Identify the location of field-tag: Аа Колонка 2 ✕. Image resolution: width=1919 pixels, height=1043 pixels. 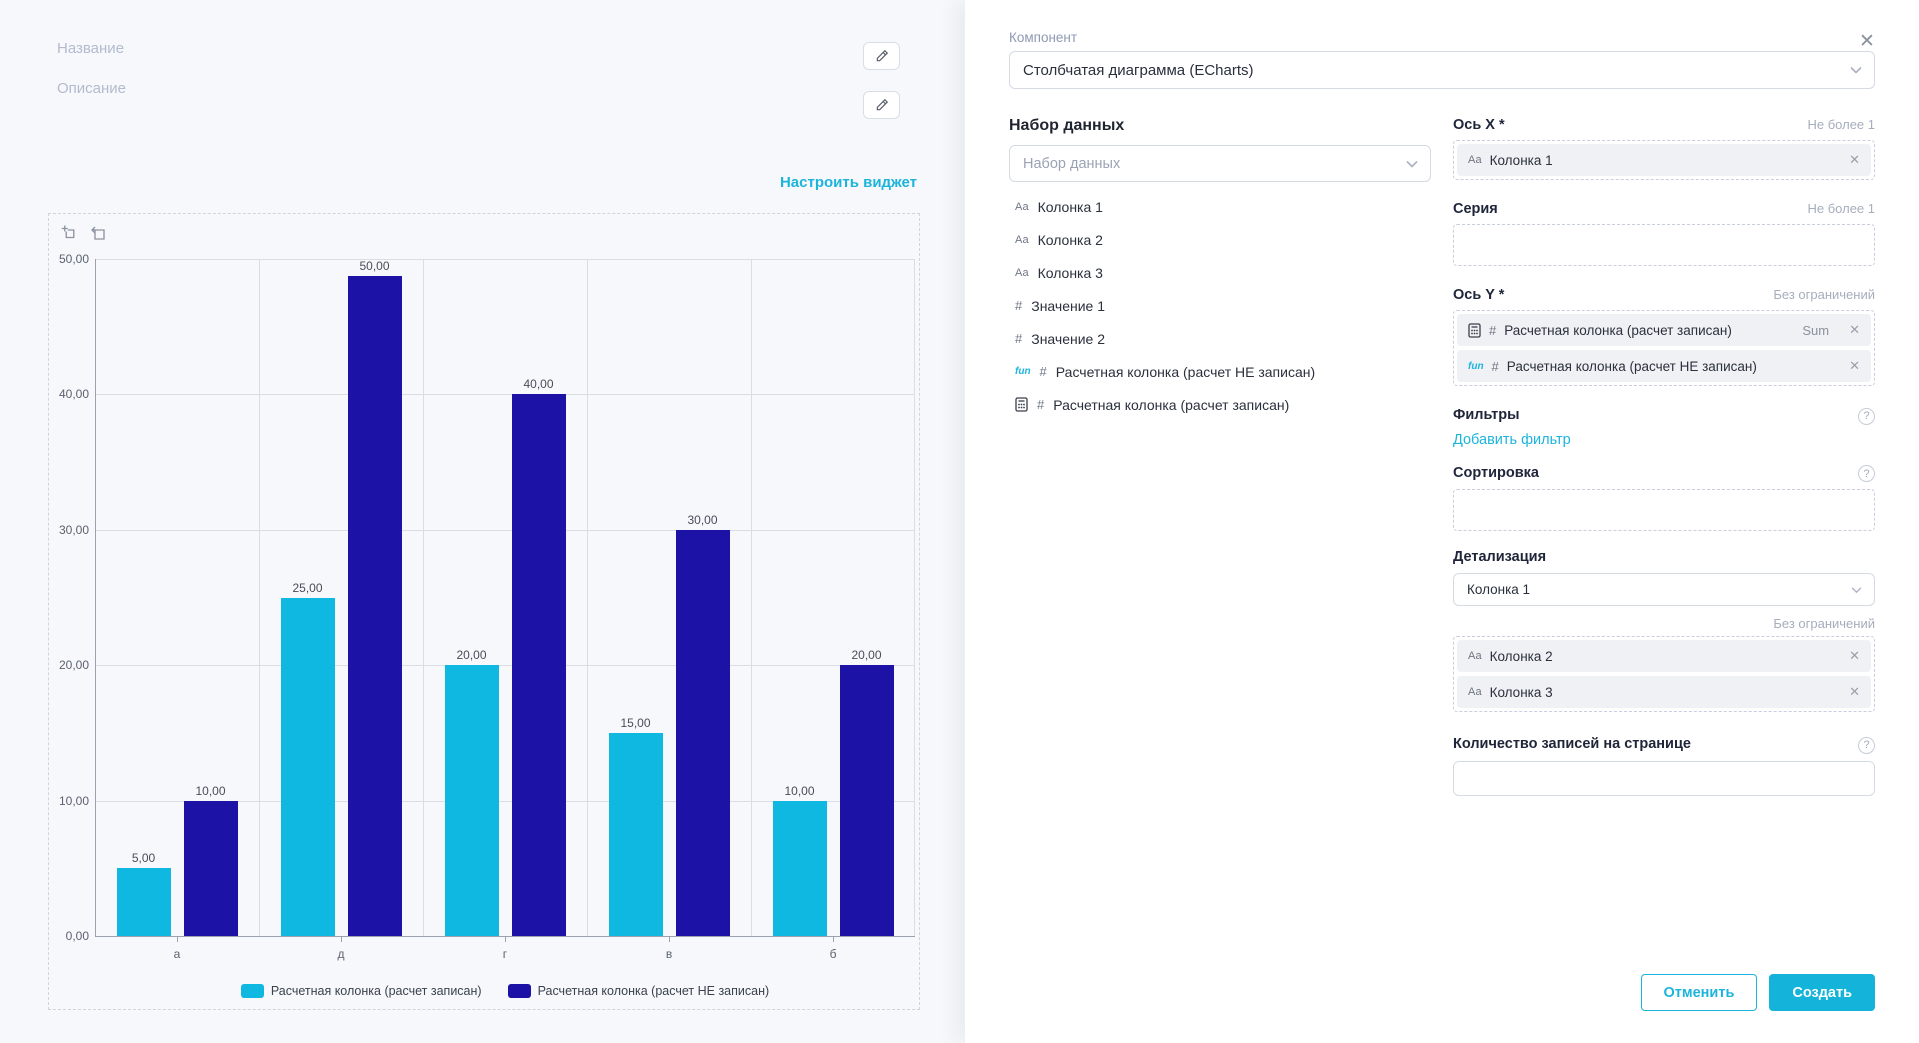
(1664, 656).